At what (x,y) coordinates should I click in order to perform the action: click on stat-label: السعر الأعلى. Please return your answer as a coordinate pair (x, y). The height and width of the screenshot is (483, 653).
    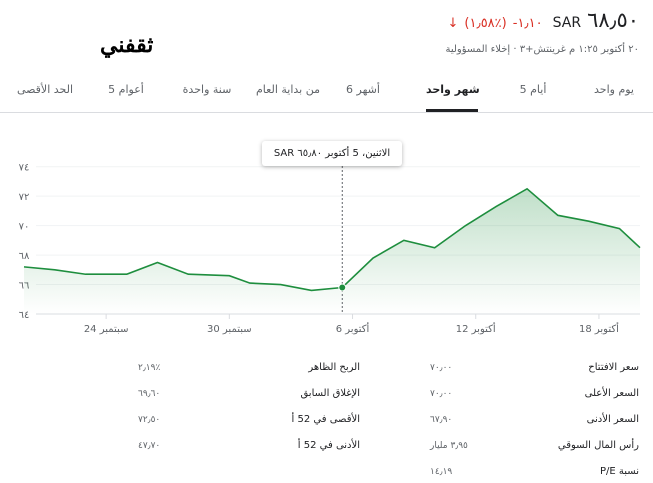
    Looking at the image, I should click on (611, 393).